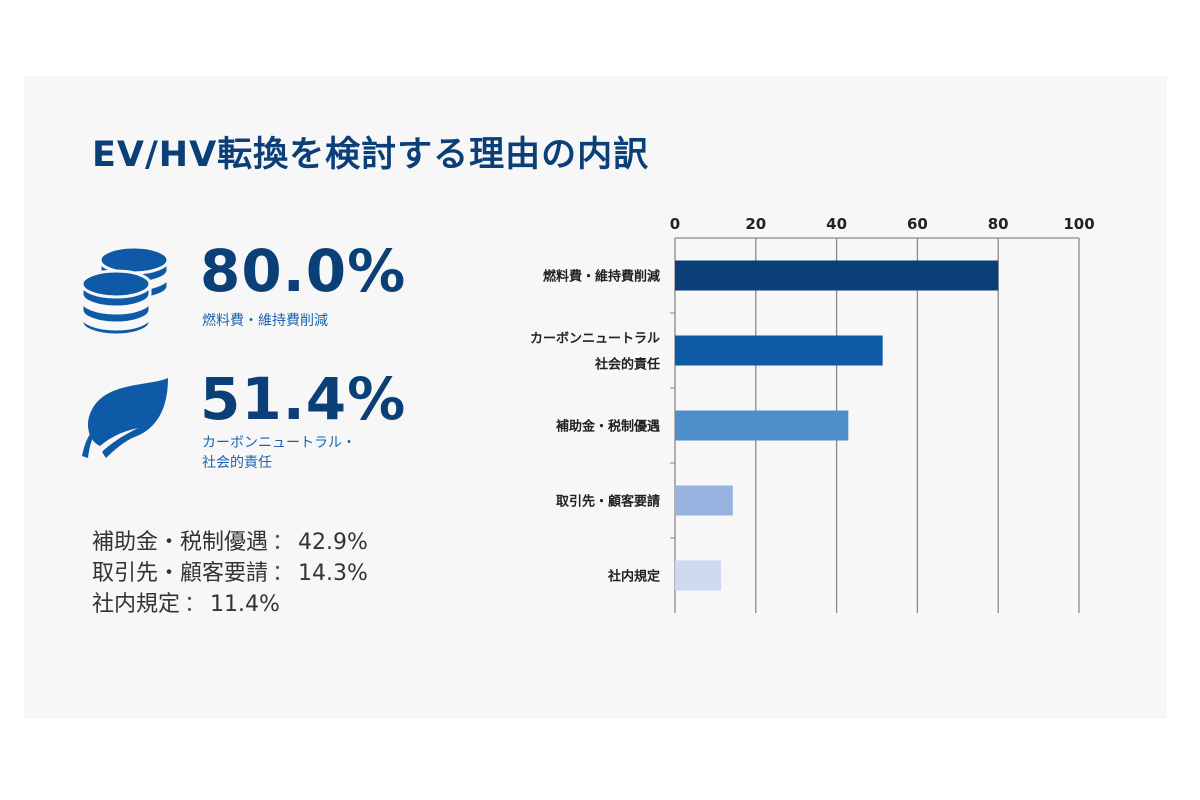  I want to click on category-label: 社内規定, so click(633, 577).